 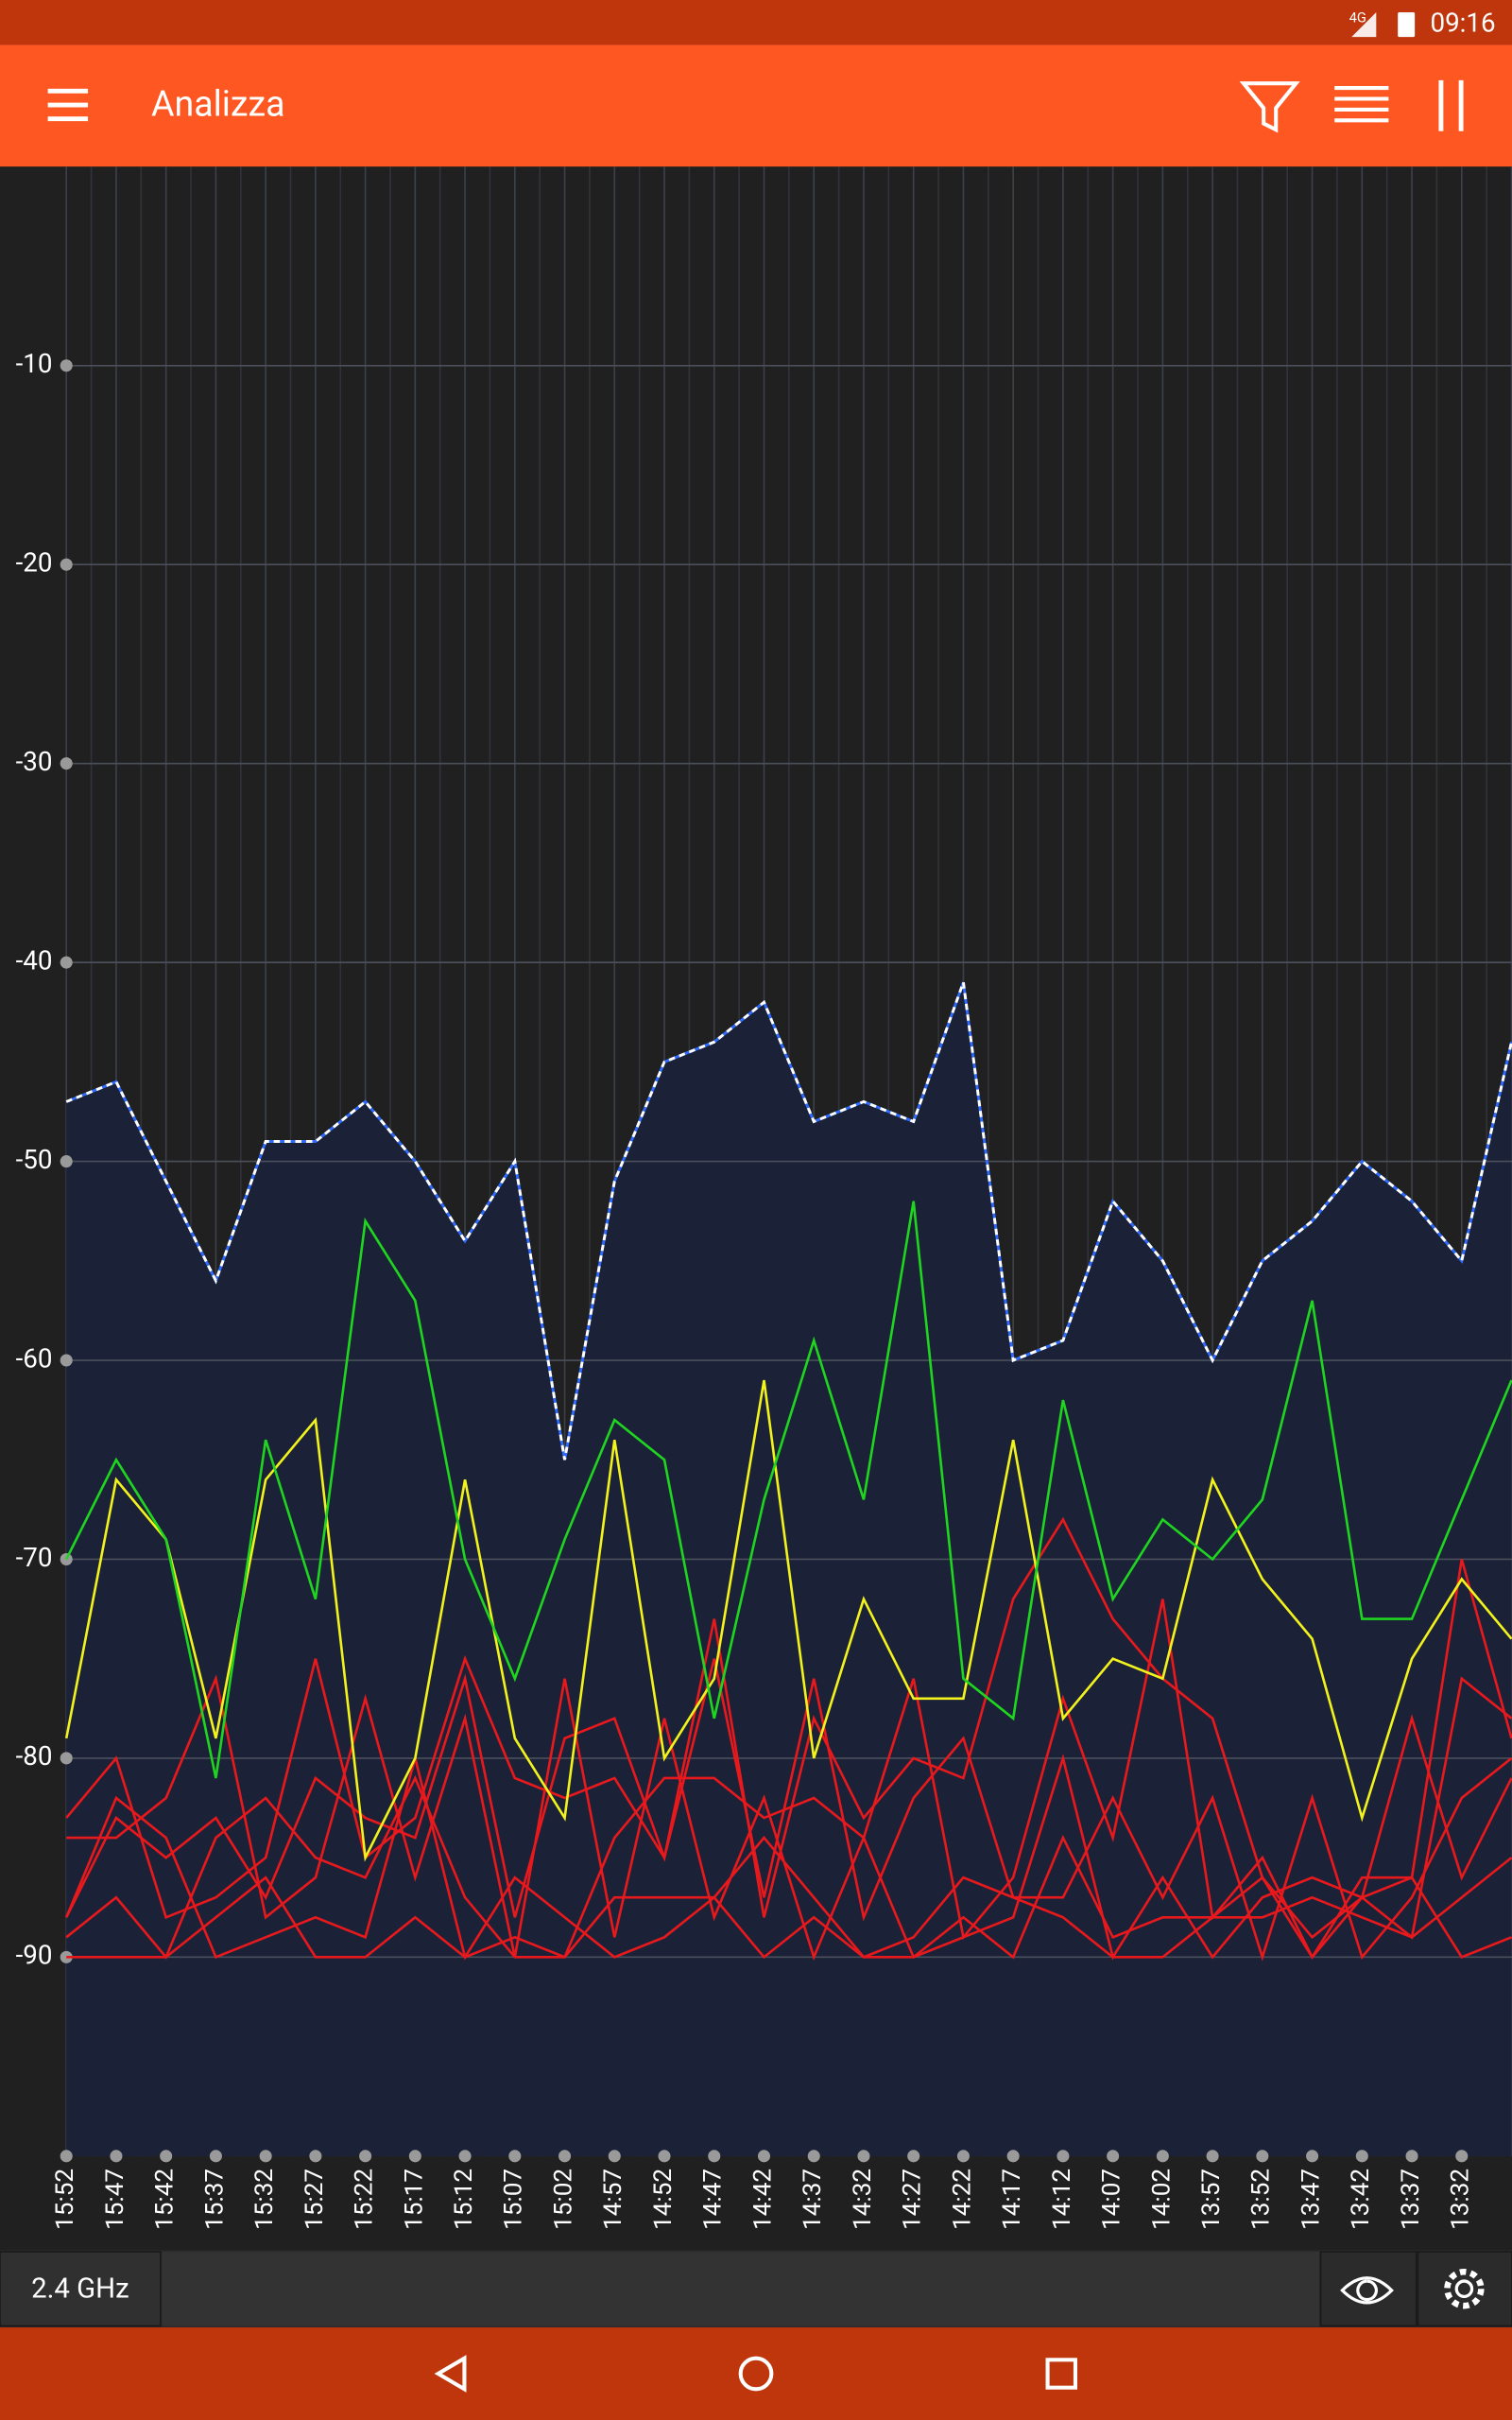 What do you see at coordinates (1261, 2199) in the screenshot?
I see `x-tick-label: 13:52` at bounding box center [1261, 2199].